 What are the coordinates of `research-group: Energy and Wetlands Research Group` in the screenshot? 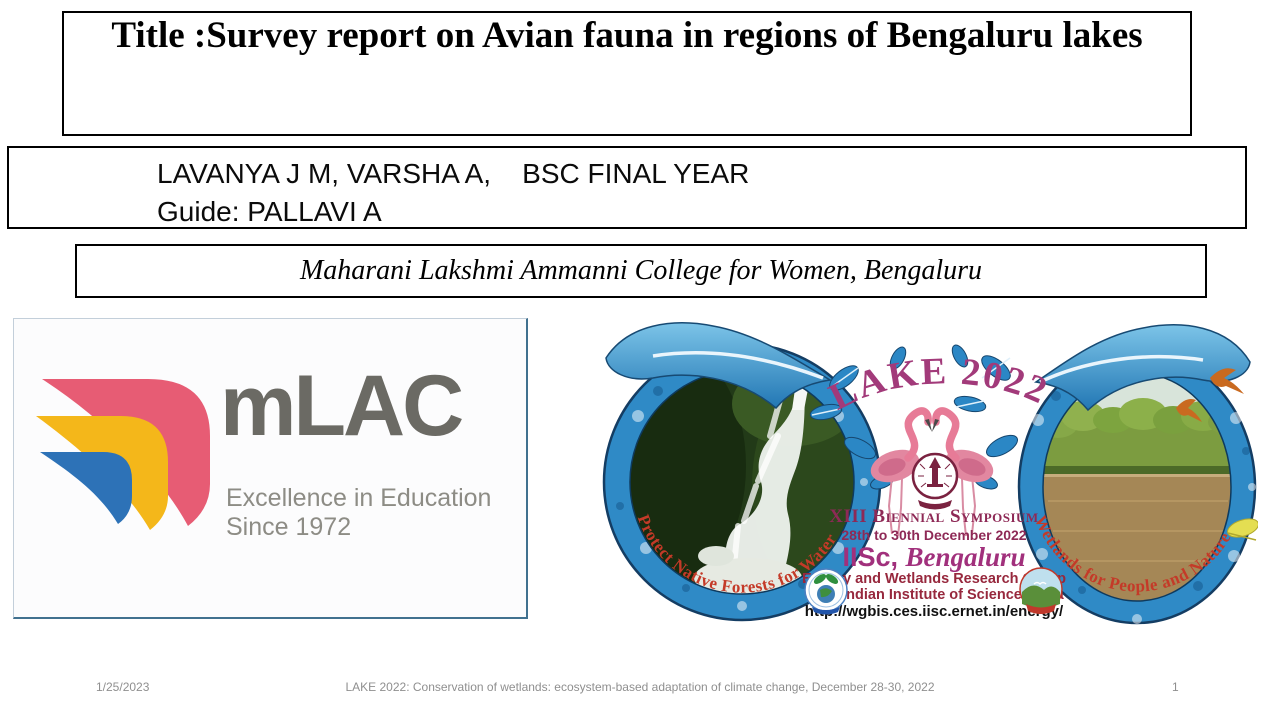 It's located at (934, 579).